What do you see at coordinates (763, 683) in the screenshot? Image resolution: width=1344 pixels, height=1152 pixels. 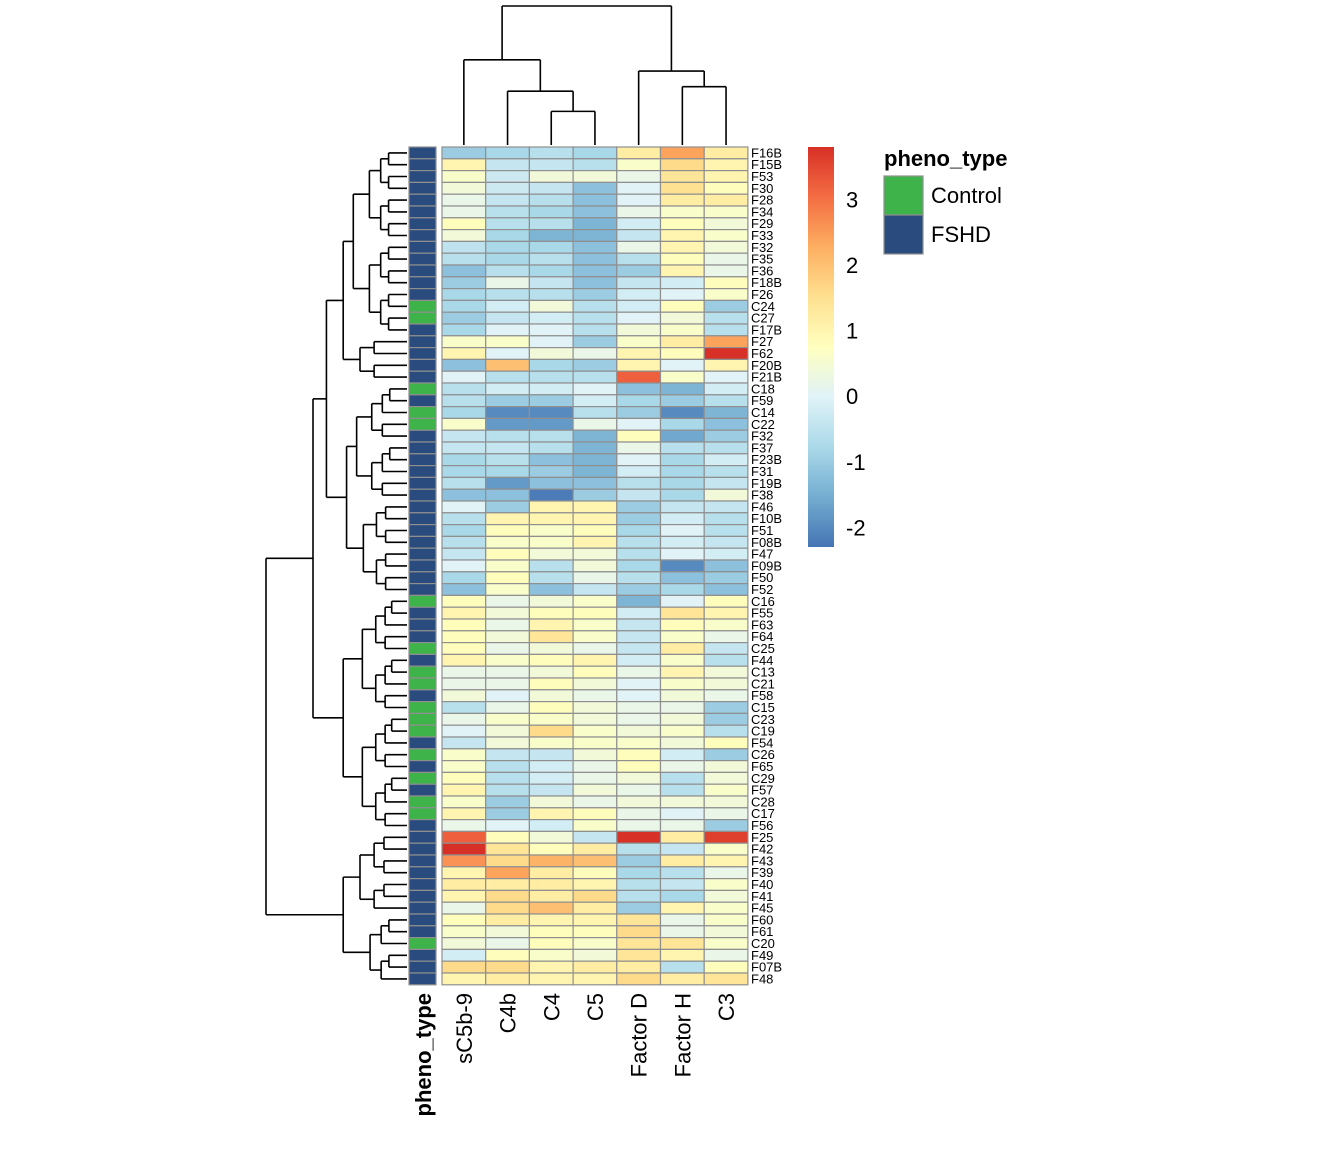 I see `row-label: C21` at bounding box center [763, 683].